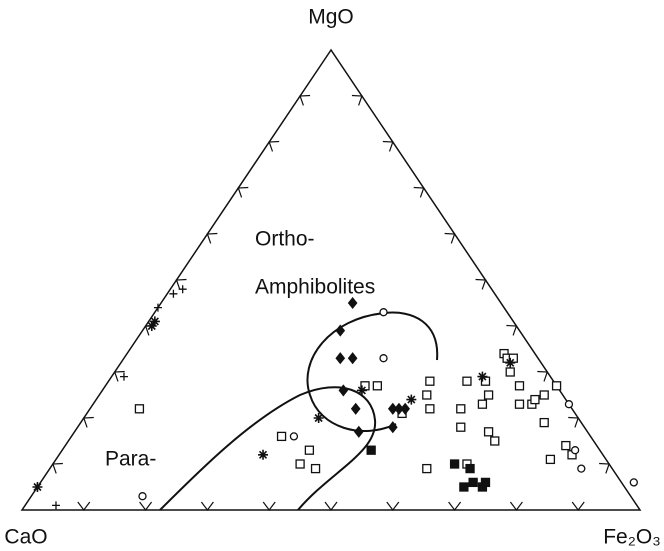 This screenshot has height=551, width=664. What do you see at coordinates (130, 459) in the screenshot?
I see `annotation: Para-` at bounding box center [130, 459].